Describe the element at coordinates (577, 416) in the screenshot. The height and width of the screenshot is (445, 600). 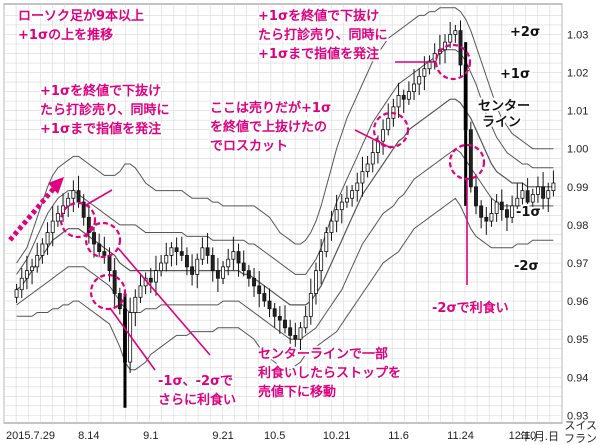
I see `y-tick-label: 0.93` at that location.